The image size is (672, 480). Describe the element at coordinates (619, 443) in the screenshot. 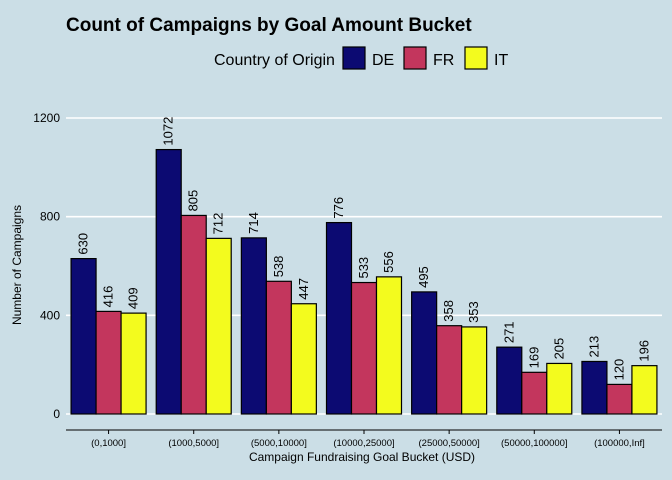

I see `x-tick-label: (100000,Inf]` at that location.